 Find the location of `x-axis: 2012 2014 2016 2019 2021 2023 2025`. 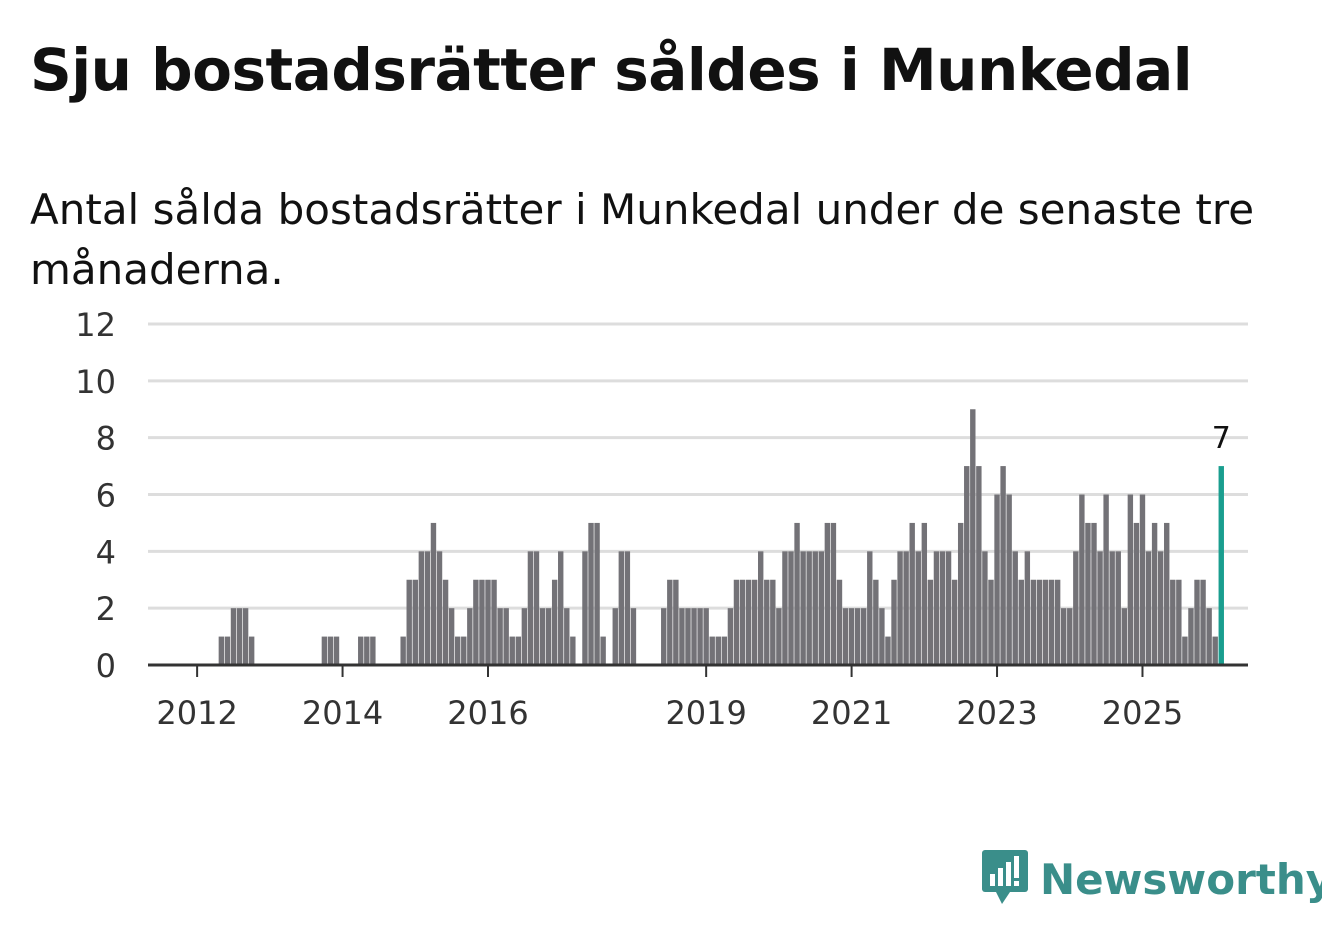

x-axis: 2012 2014 2016 2019 2021 2023 2025 is located at coordinates (698, 697).